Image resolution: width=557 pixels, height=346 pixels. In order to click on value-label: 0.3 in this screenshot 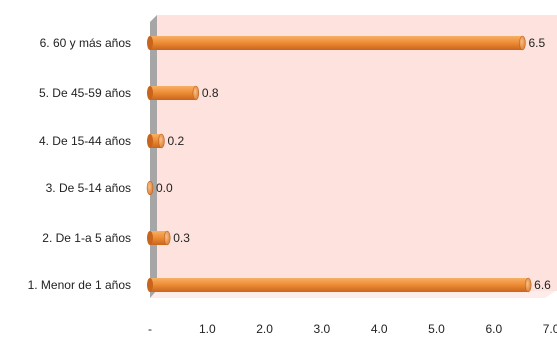, I will do `click(181, 238)`.